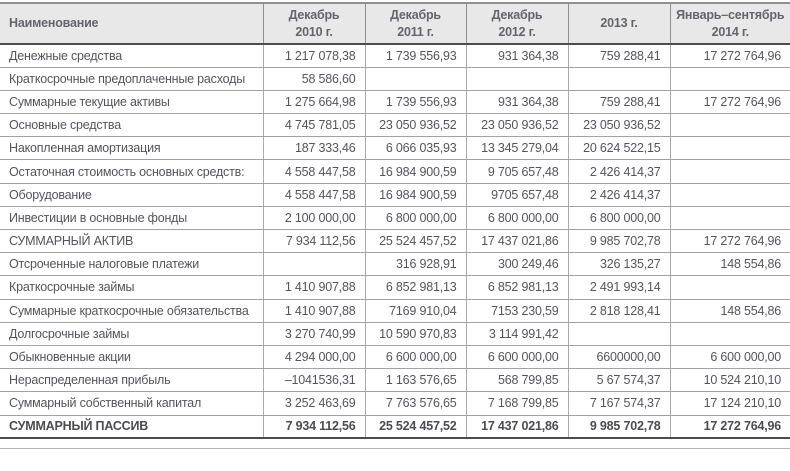  I want to click on cell-value: 7 168 799,85, so click(516, 403).